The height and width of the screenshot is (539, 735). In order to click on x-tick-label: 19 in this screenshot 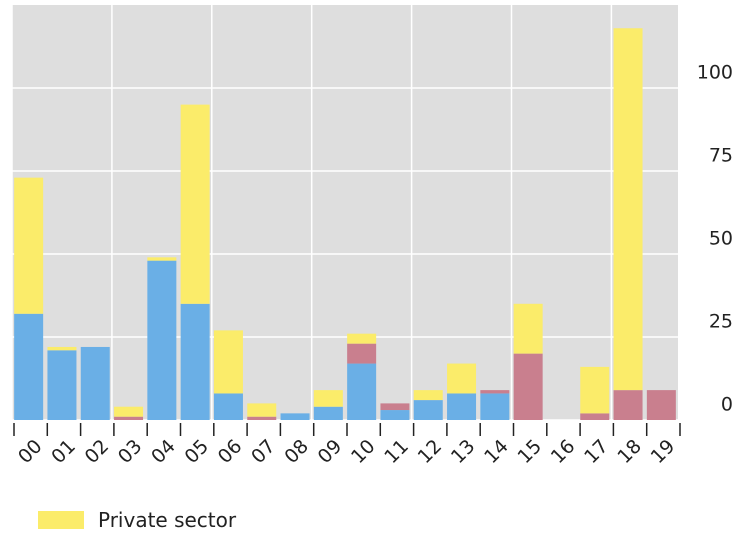, I will do `click(663, 451)`.